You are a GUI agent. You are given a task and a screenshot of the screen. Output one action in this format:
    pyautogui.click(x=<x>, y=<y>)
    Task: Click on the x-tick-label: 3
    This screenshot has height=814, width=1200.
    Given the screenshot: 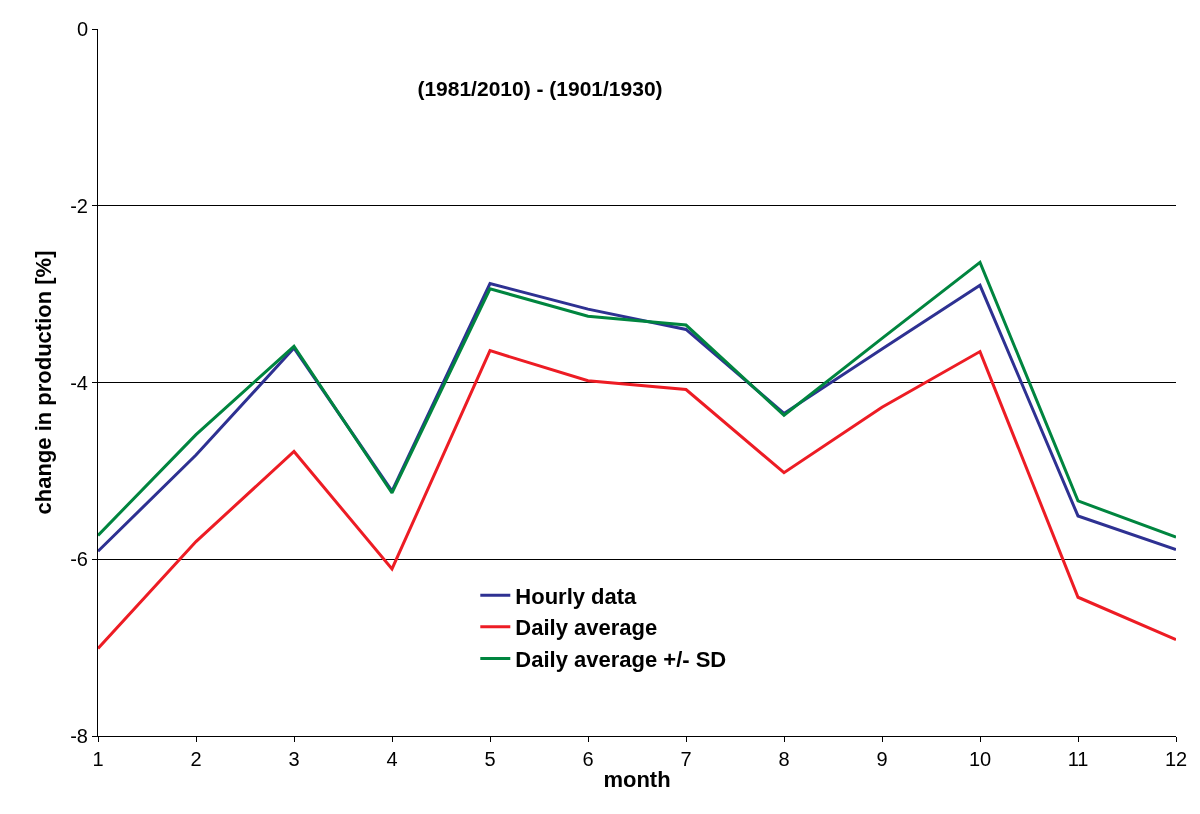 What is the action you would take?
    pyautogui.click(x=294, y=759)
    